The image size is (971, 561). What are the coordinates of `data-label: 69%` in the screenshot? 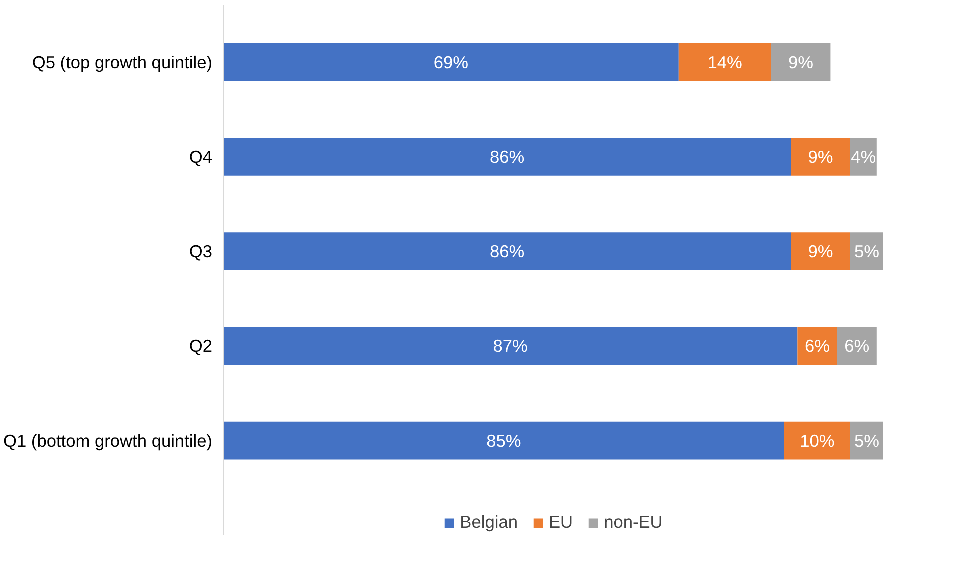 It's located at (451, 62).